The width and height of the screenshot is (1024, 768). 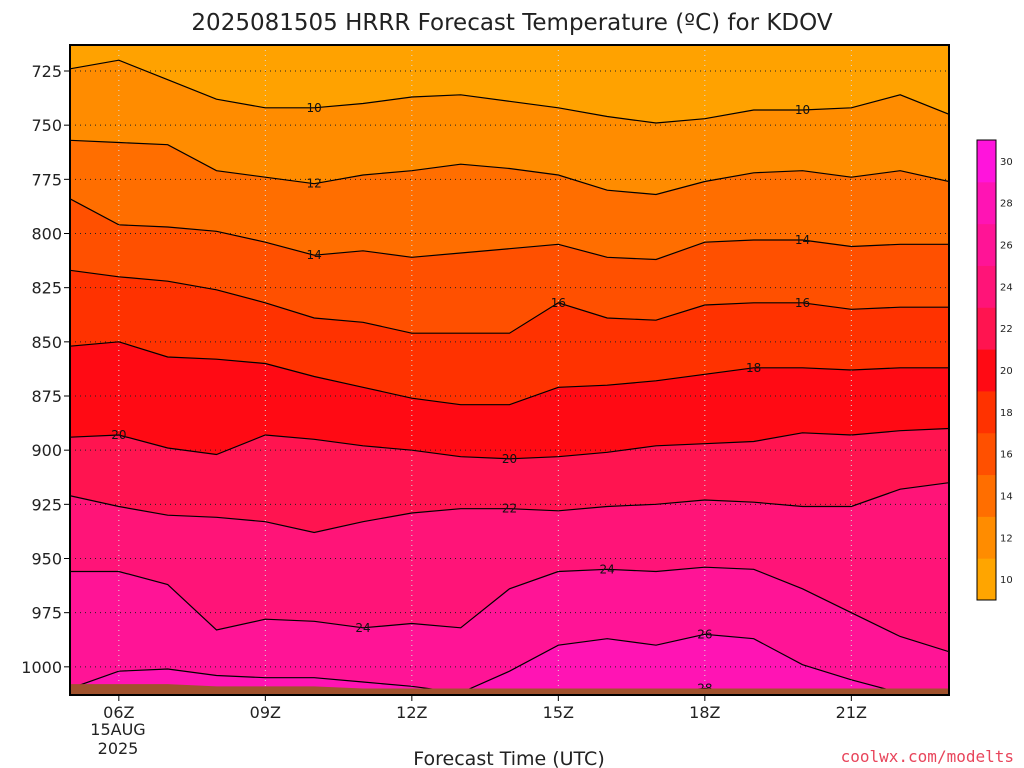 I want to click on y-tick-label: 900, so click(x=46, y=450).